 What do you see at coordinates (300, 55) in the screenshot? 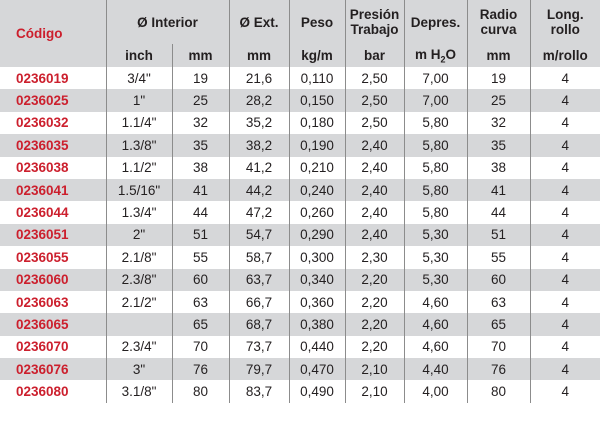
I see `units-row: inch mm mm kg/m bar m H2O mm m/rollo` at bounding box center [300, 55].